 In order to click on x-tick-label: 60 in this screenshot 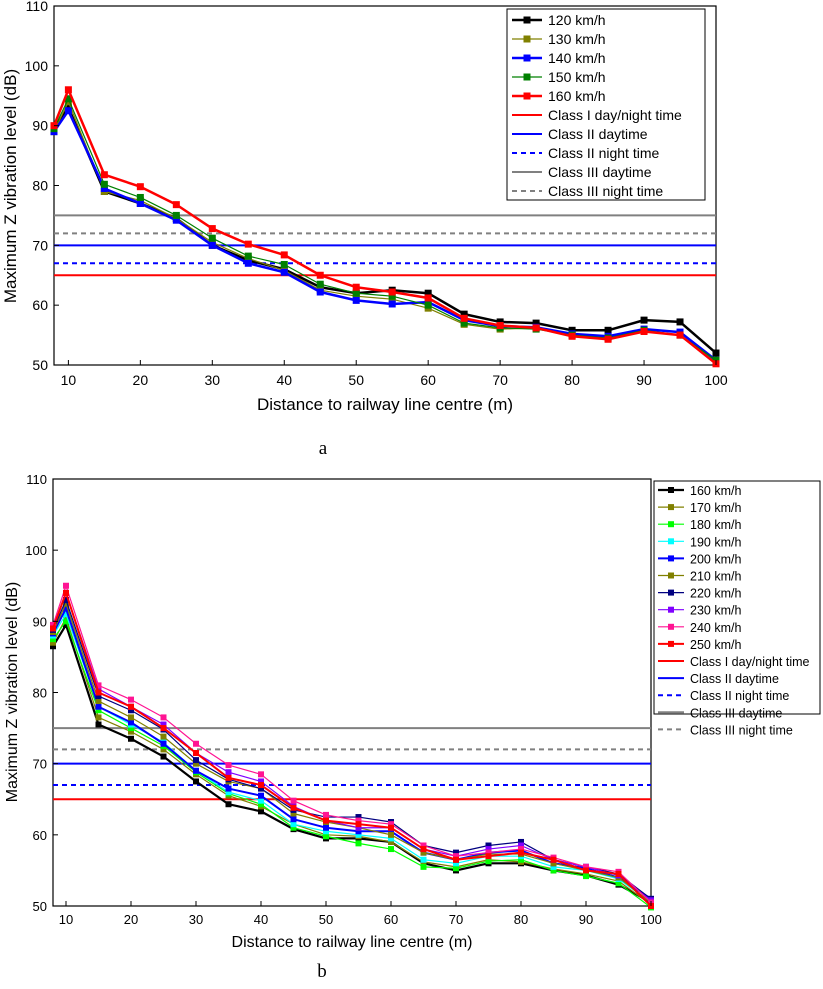, I will do `click(391, 919)`.